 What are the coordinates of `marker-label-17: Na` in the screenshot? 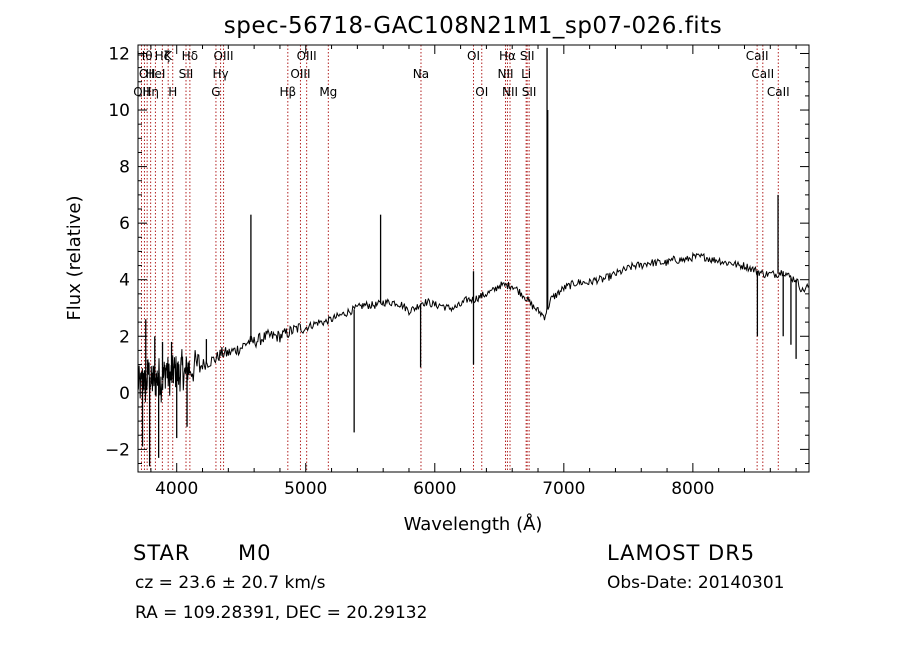 It's located at (421, 74).